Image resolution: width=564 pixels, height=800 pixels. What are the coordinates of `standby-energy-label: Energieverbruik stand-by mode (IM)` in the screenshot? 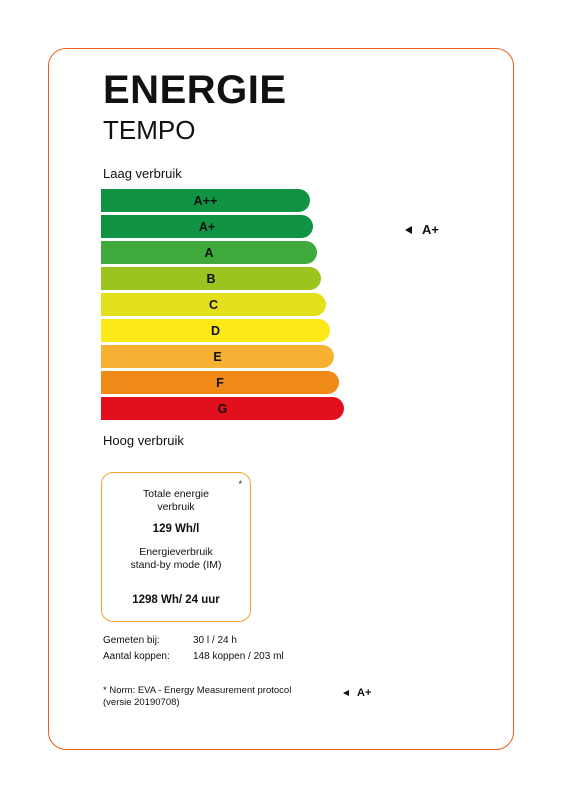 It's located at (176, 559).